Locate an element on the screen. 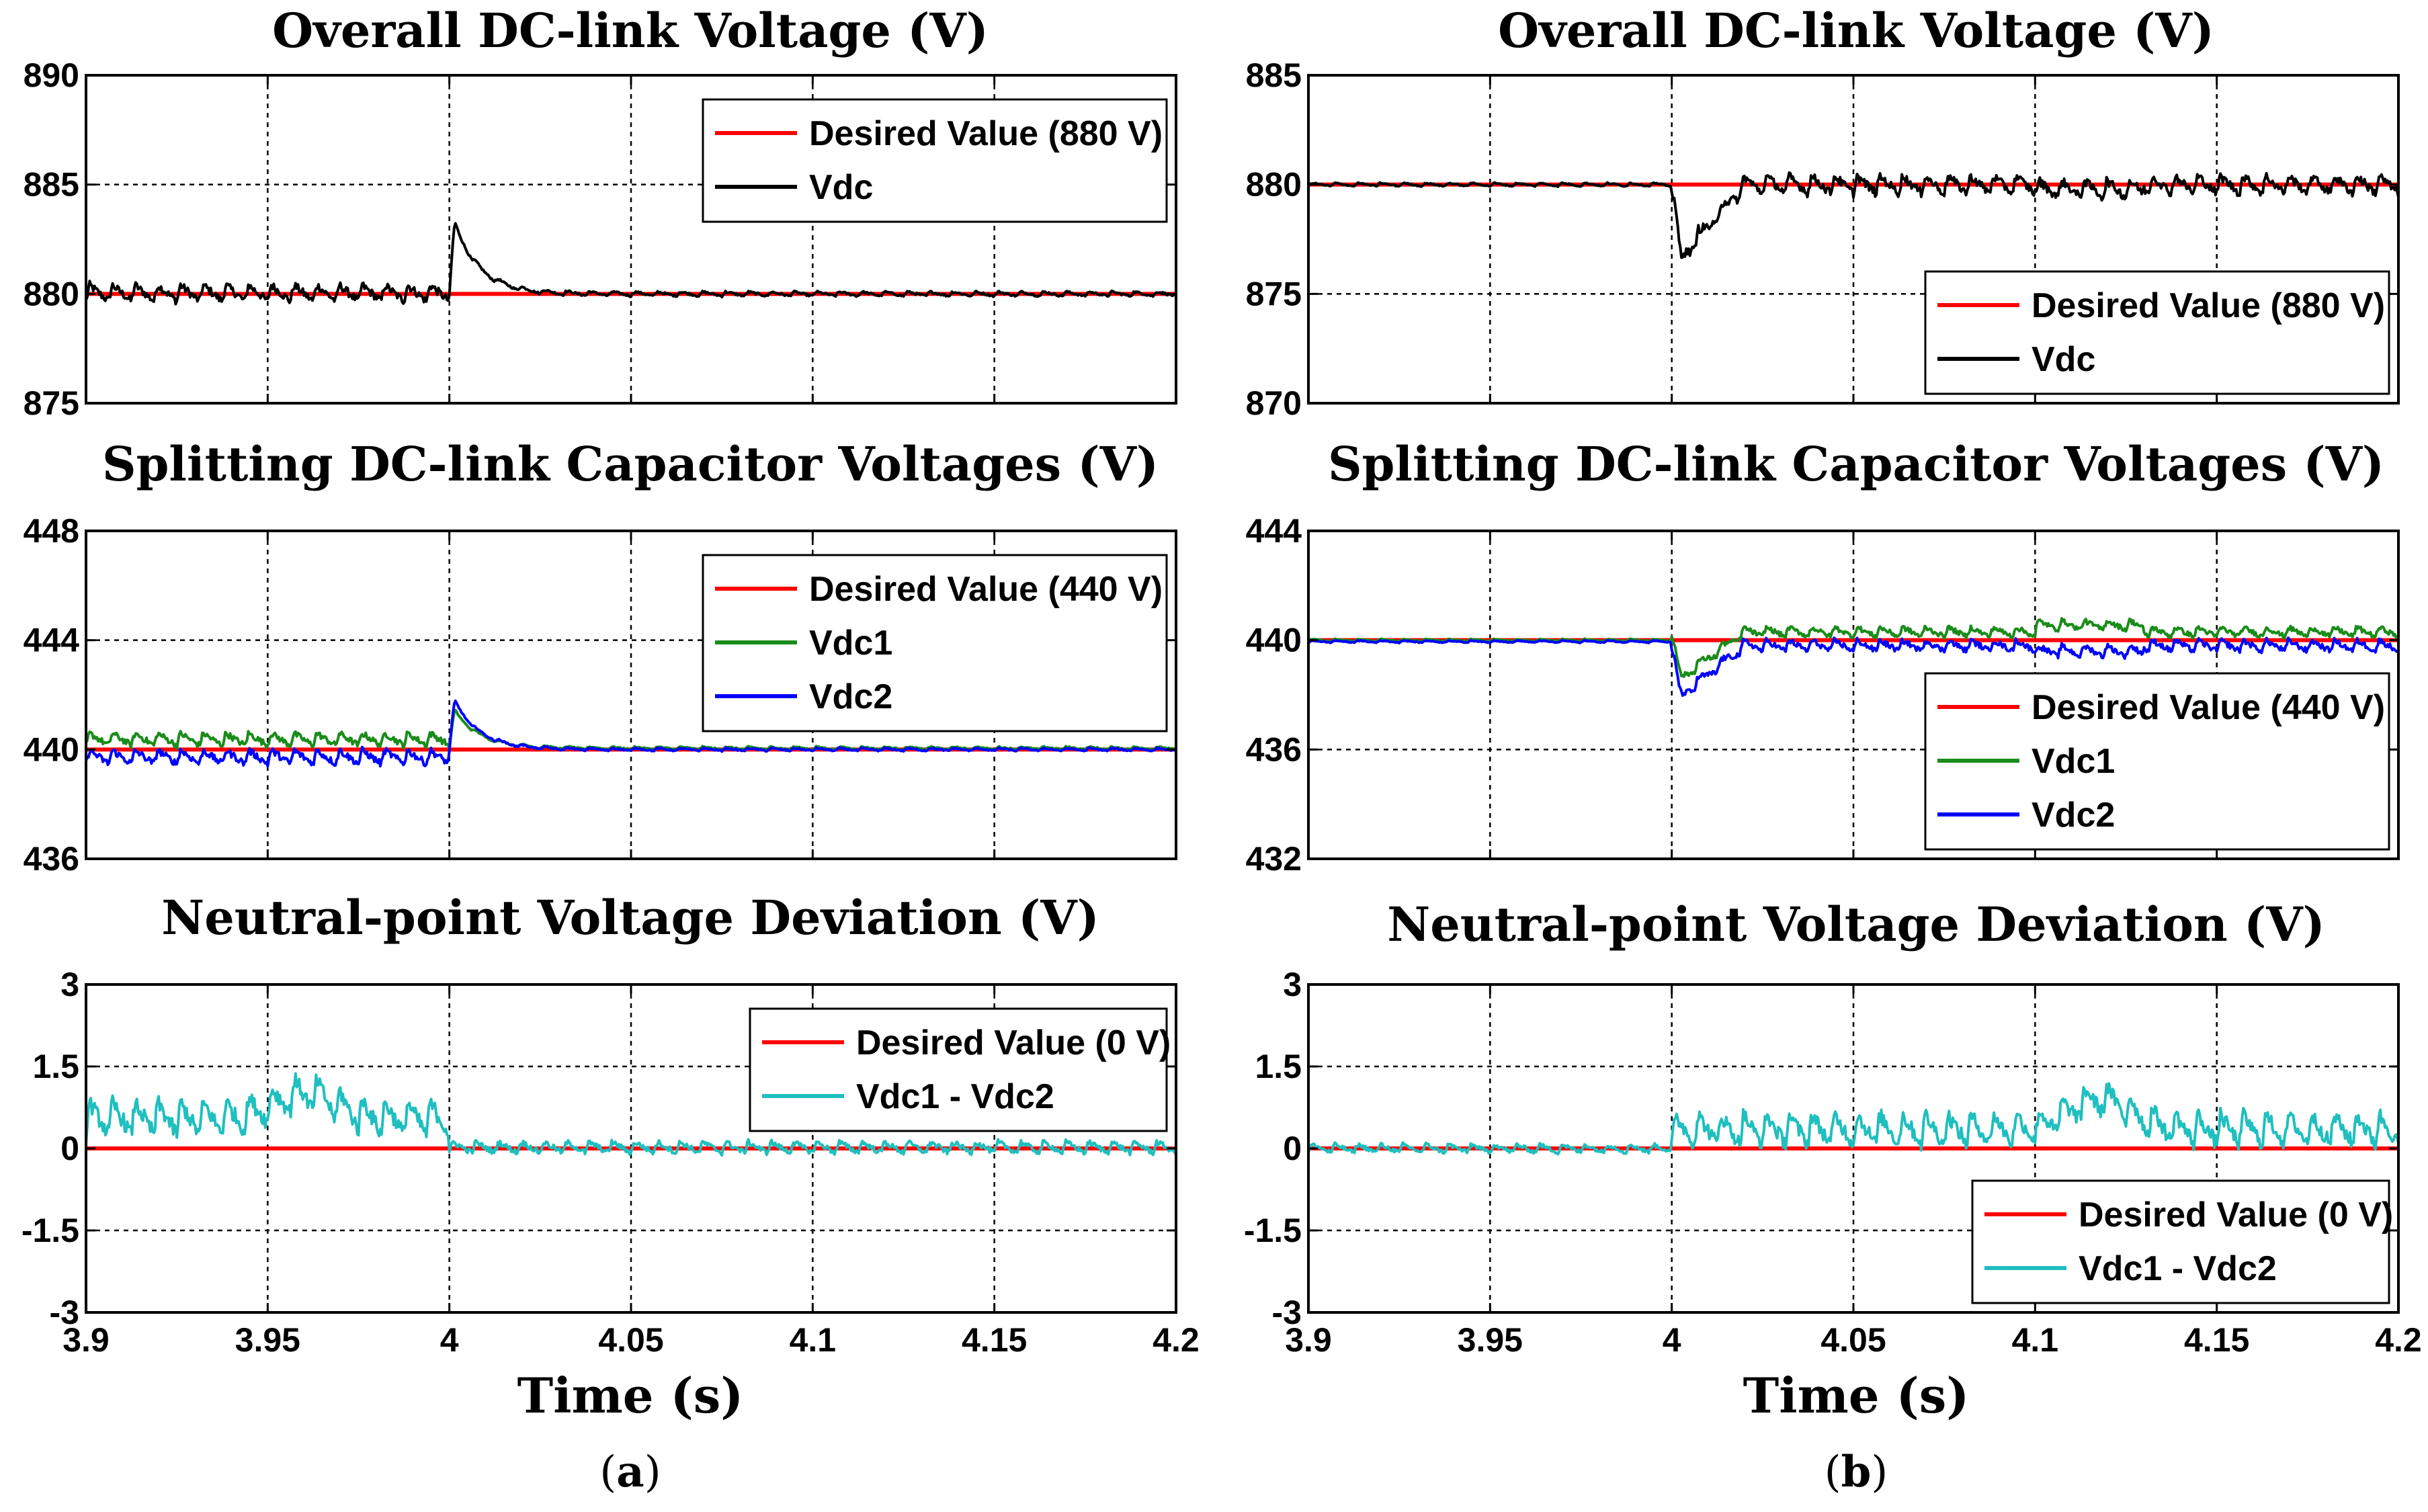 The height and width of the screenshot is (1512, 2428). y-tick-label: 870 is located at coordinates (1274, 403).